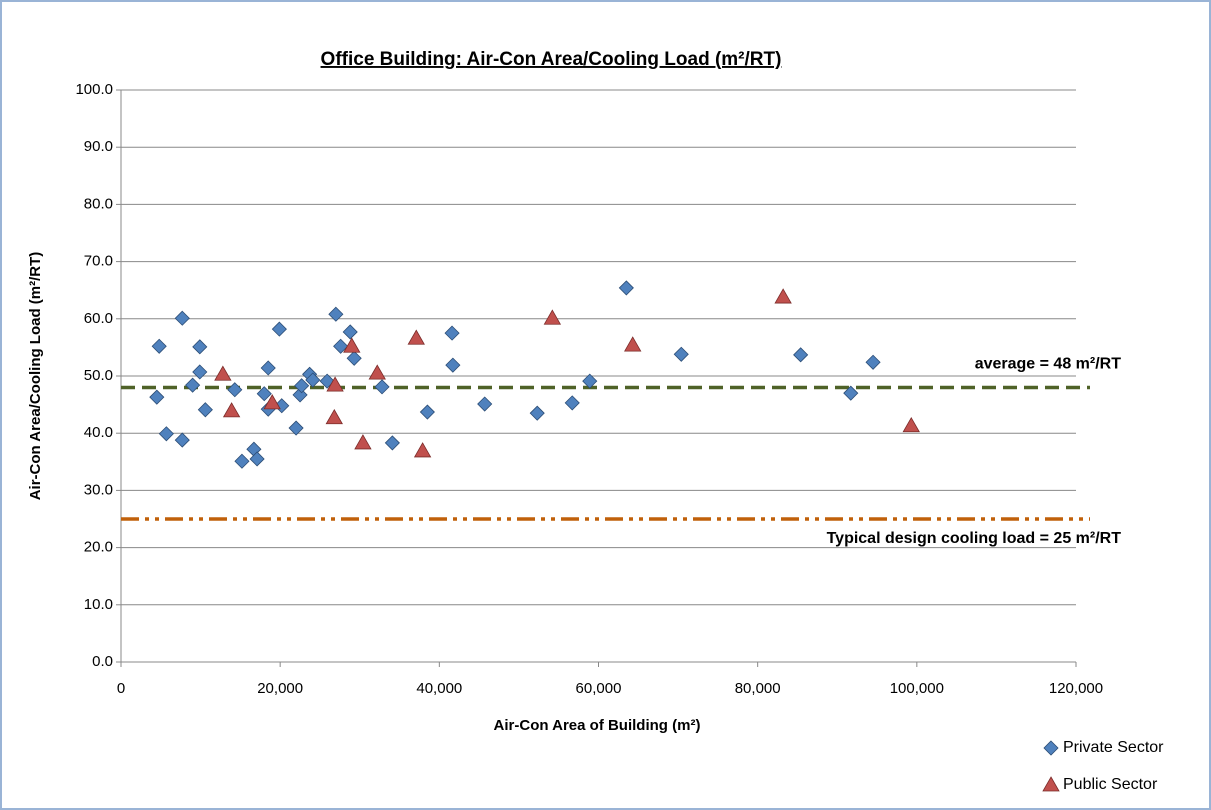  What do you see at coordinates (102, 661) in the screenshot?
I see `y-tick-label: 0.0` at bounding box center [102, 661].